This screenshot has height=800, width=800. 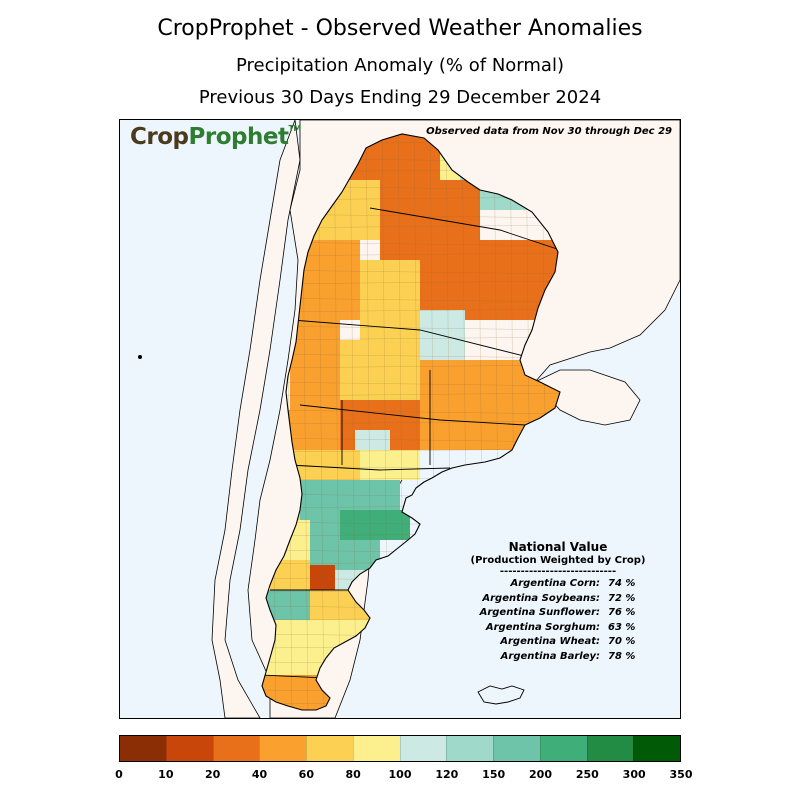 What do you see at coordinates (400, 28) in the screenshot?
I see `map-title: CropProphet - Observed Weather Anomalies` at bounding box center [400, 28].